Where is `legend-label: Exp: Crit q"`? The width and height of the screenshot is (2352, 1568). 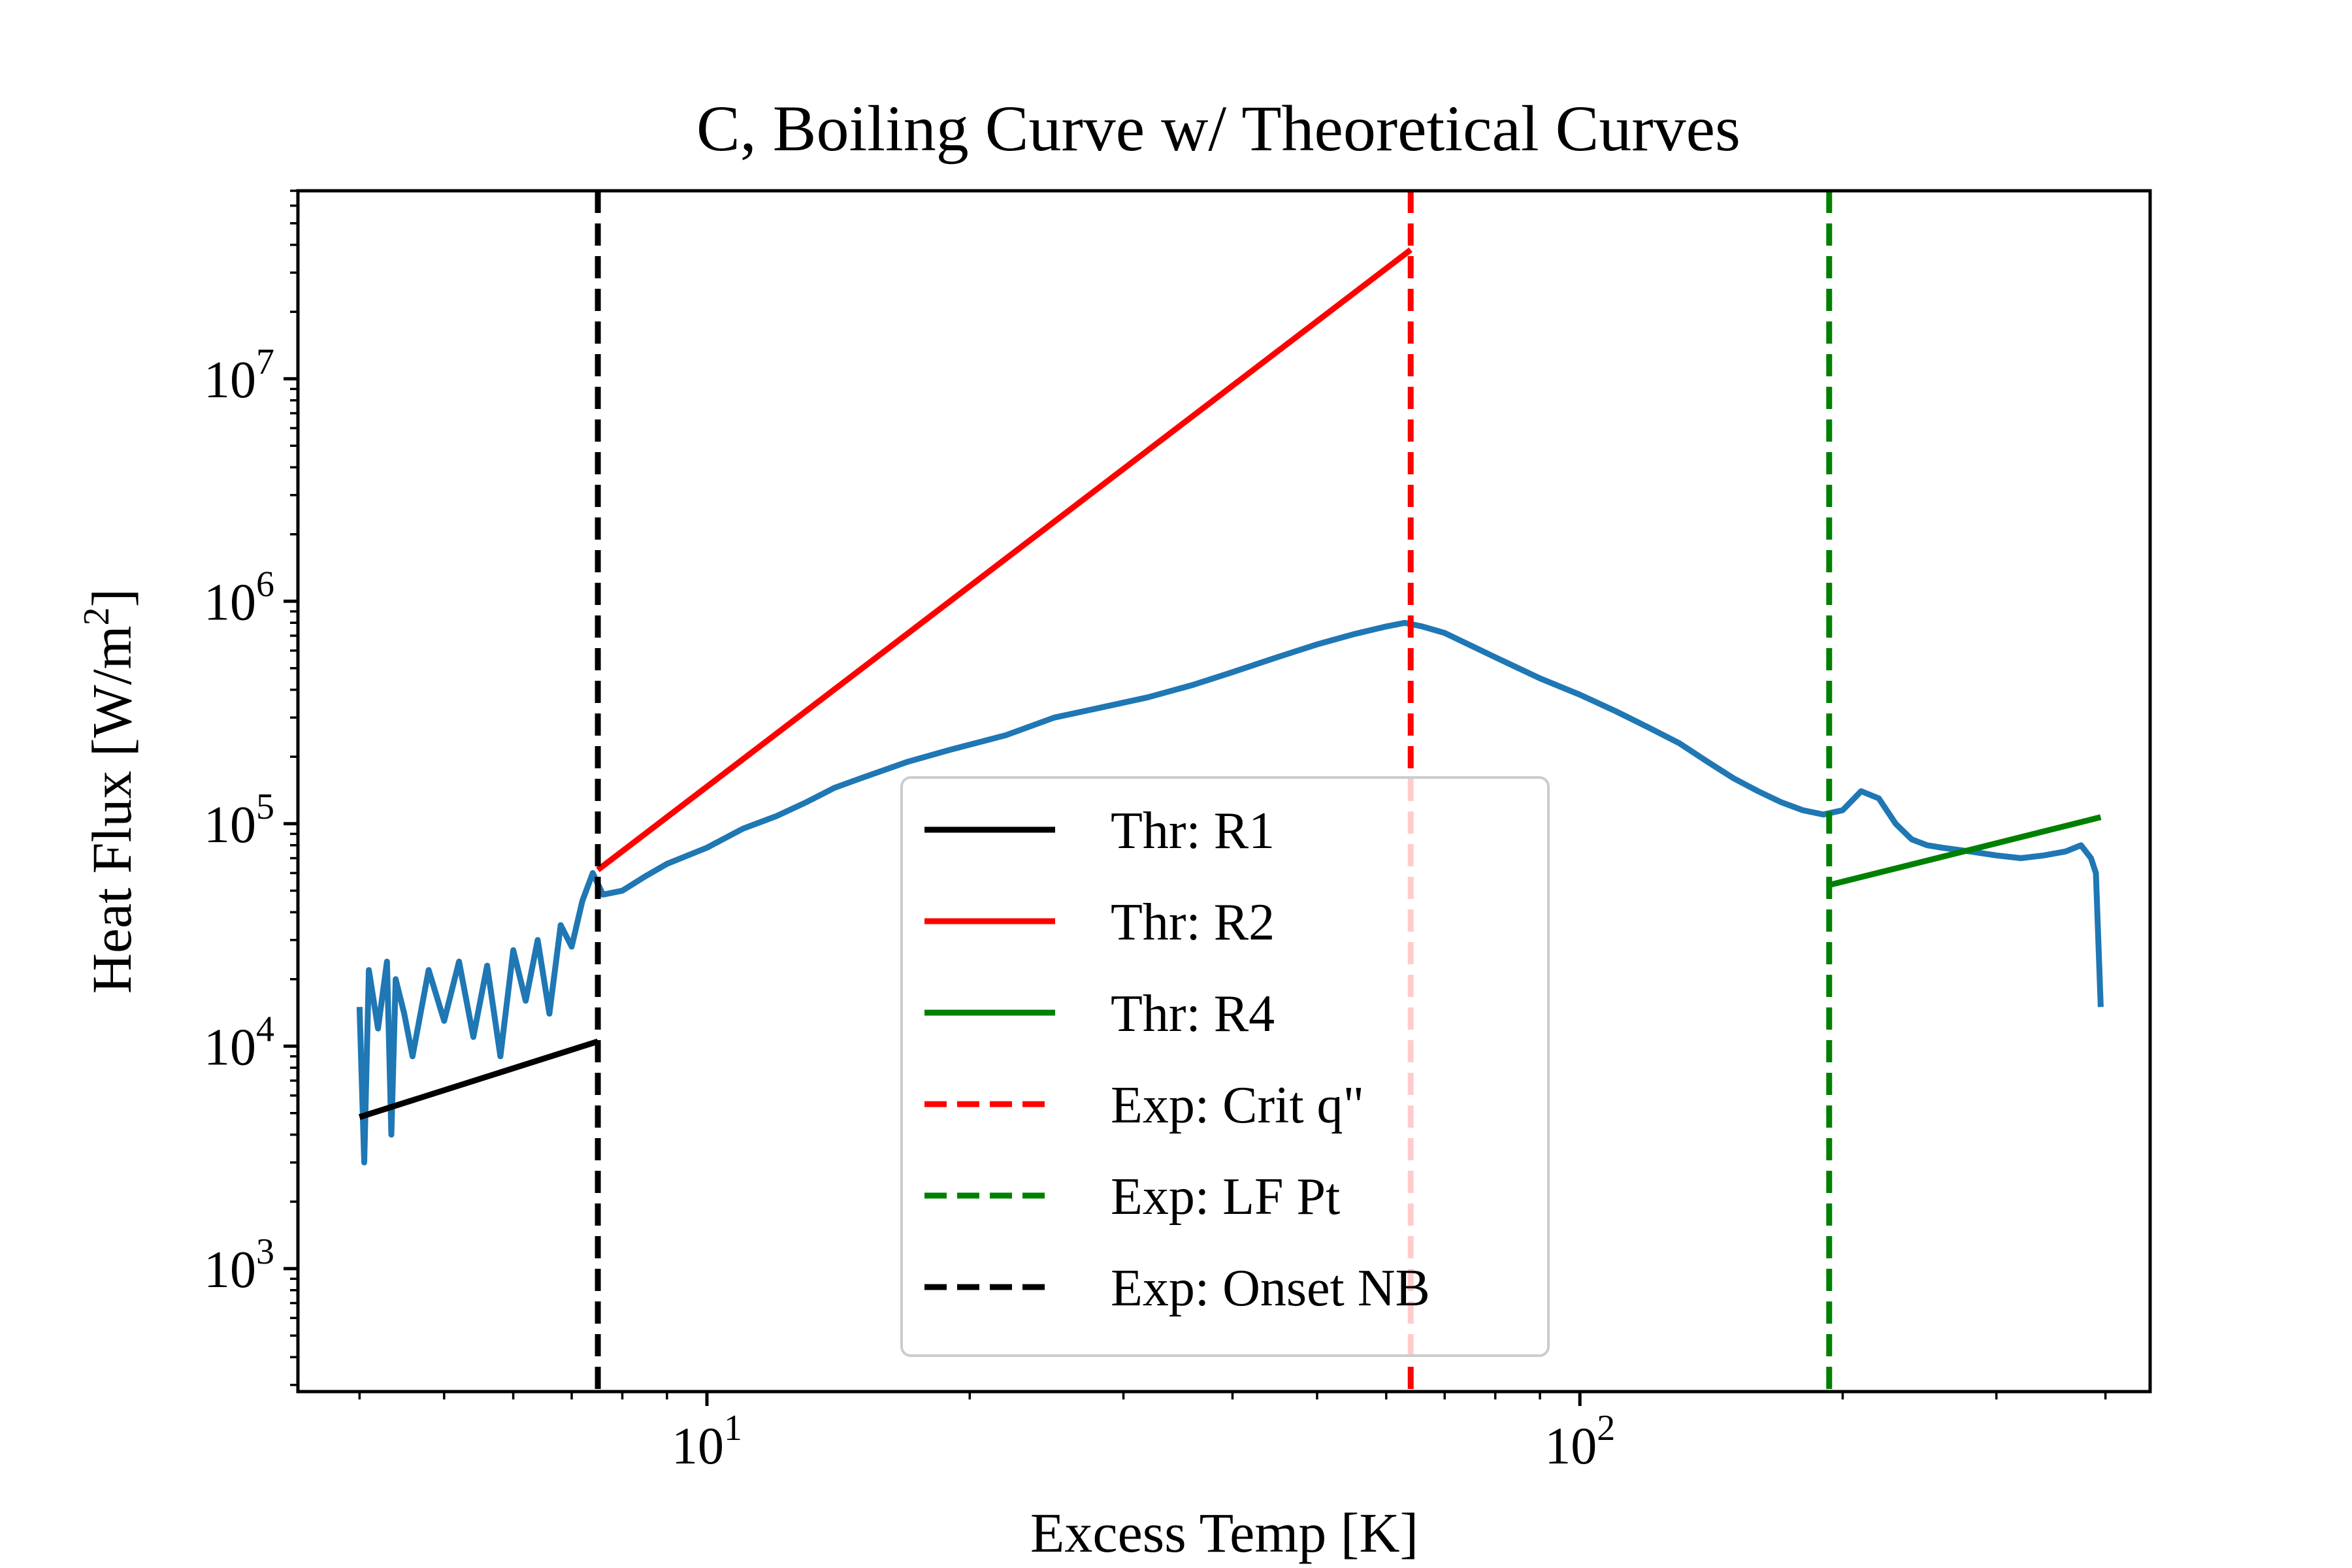
legend-label: Exp: Crit q" is located at coordinates (1237, 1105).